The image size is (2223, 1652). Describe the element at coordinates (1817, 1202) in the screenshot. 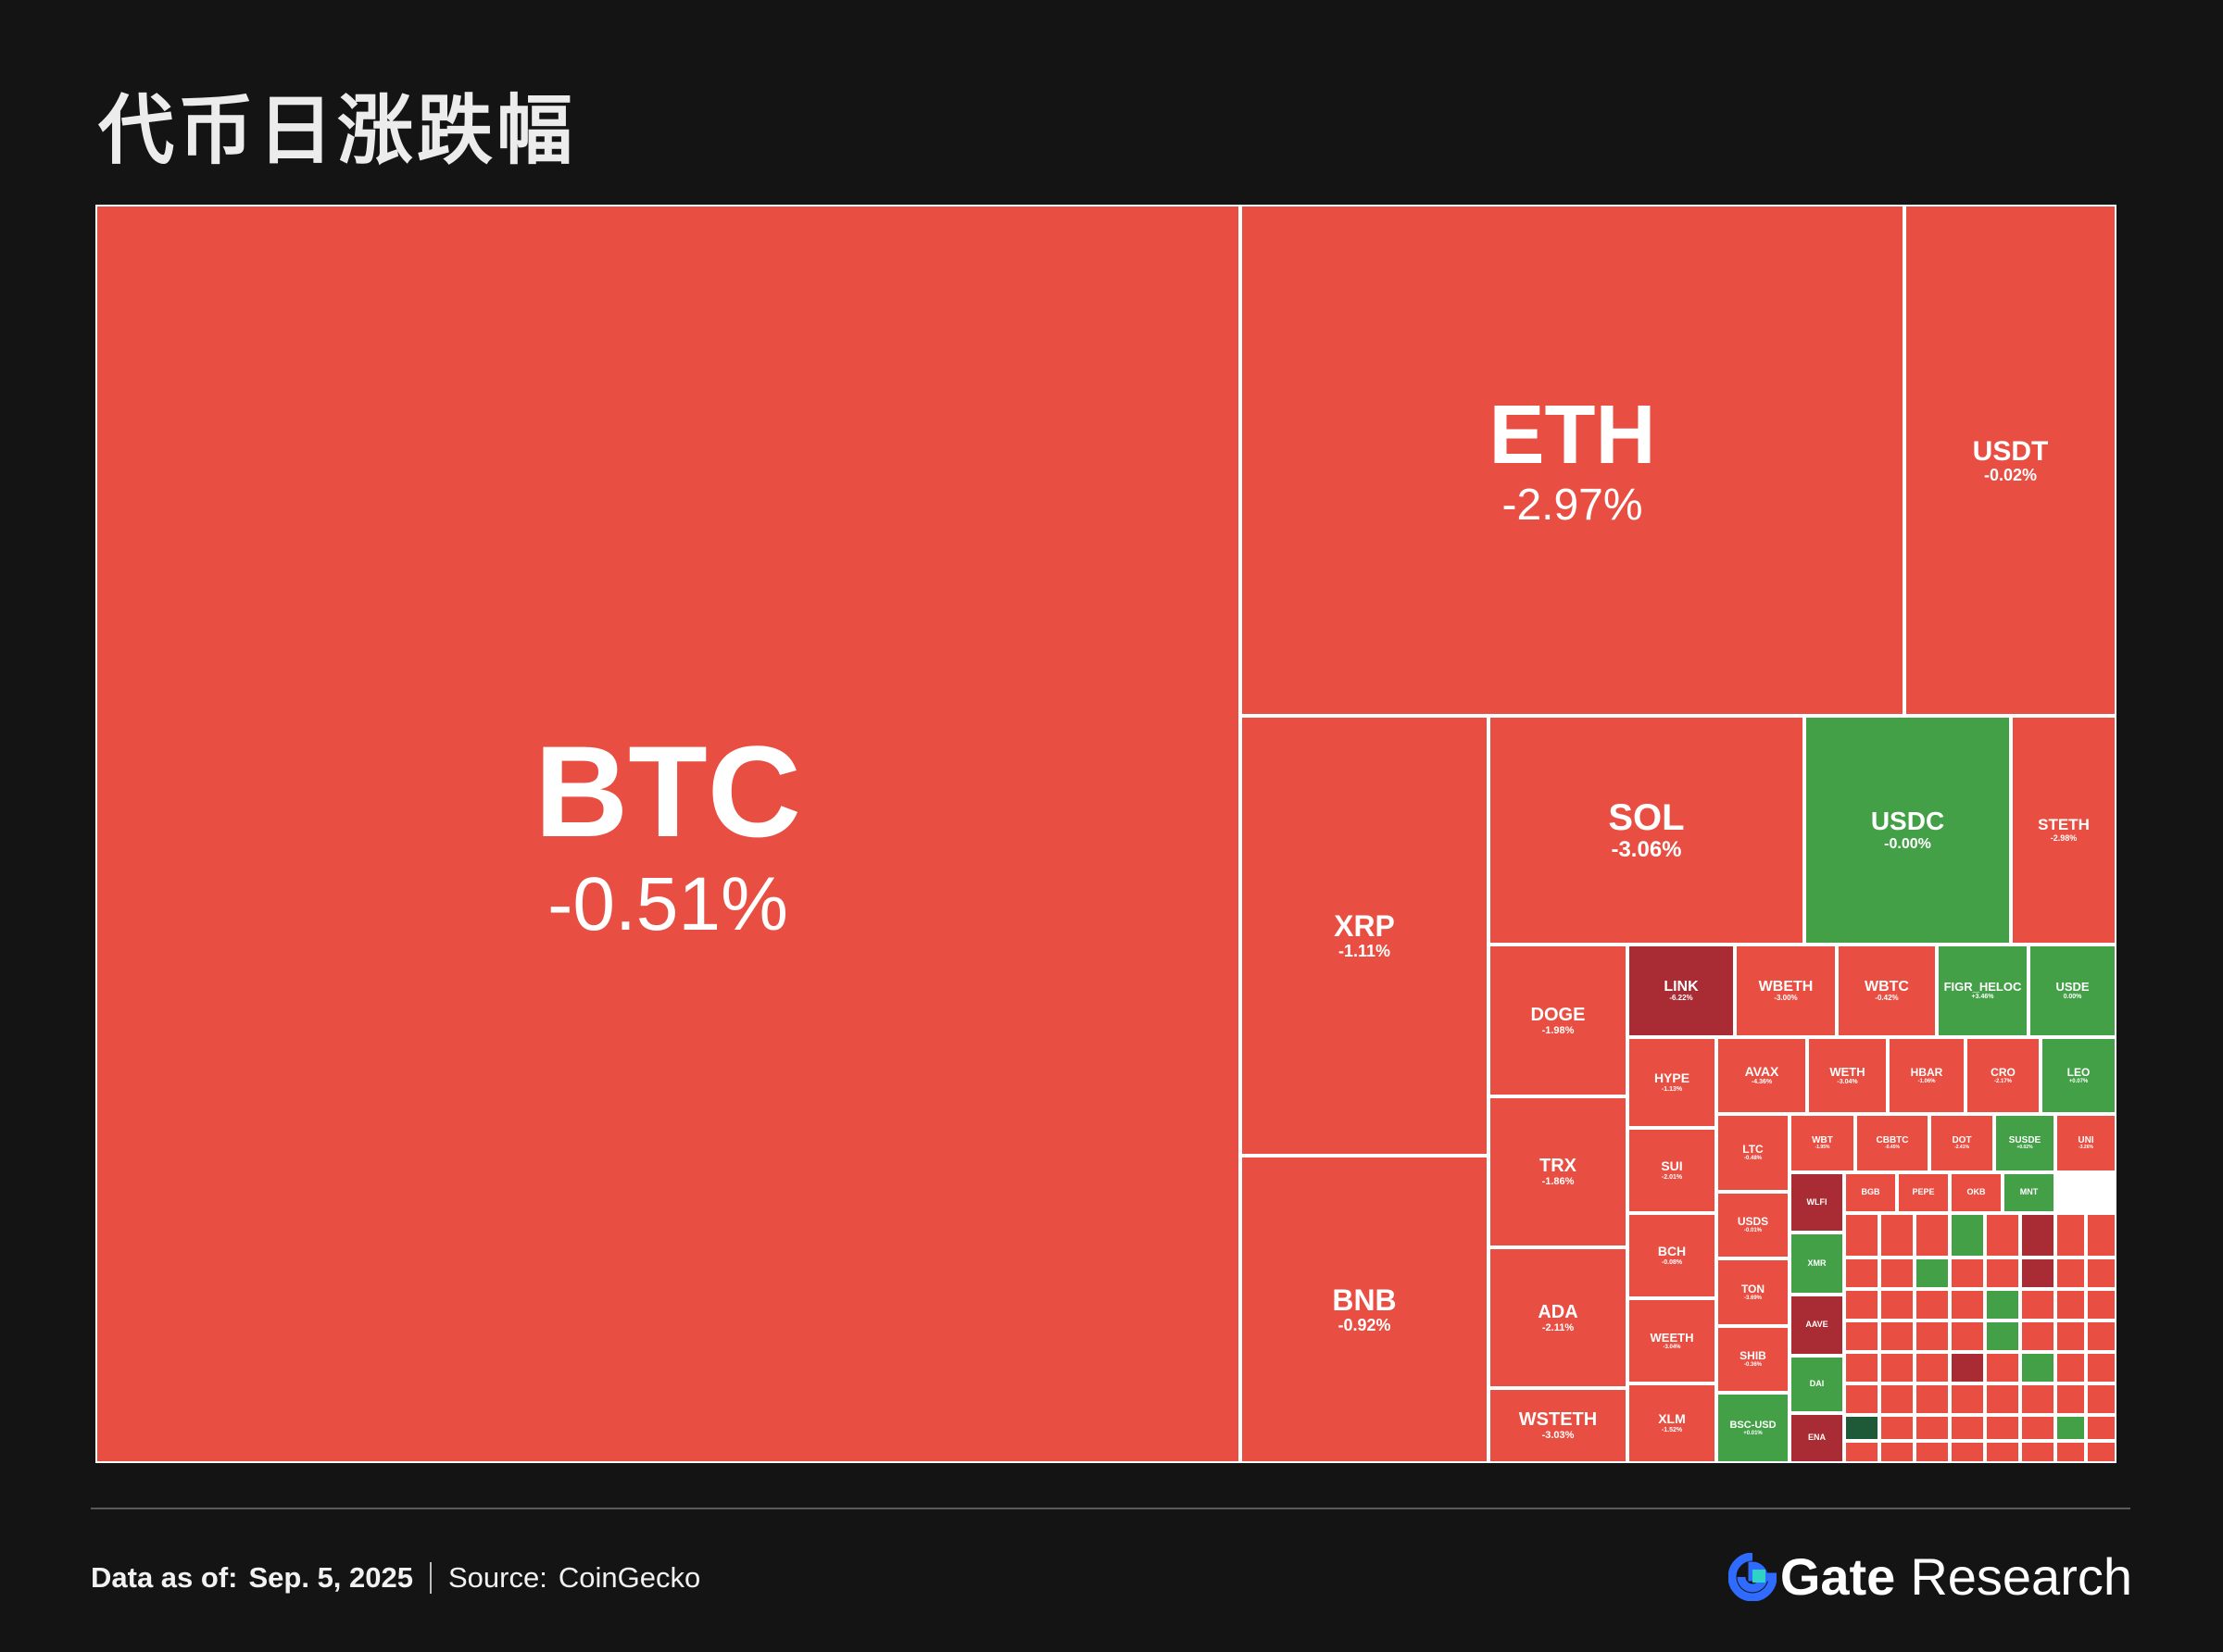

I see `treemap-tile-wlfi: WLFI` at that location.